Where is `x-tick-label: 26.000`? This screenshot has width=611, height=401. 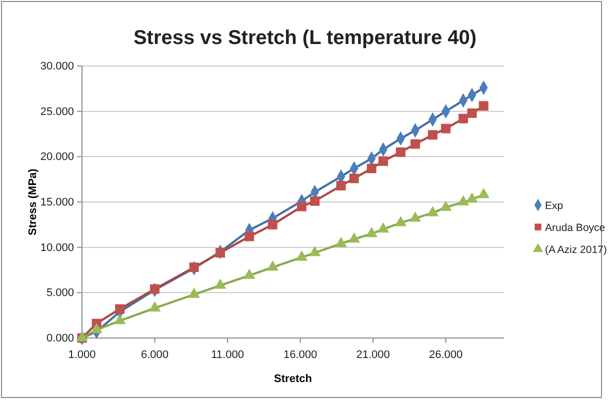 x-tick-label: 26.000 is located at coordinates (445, 355).